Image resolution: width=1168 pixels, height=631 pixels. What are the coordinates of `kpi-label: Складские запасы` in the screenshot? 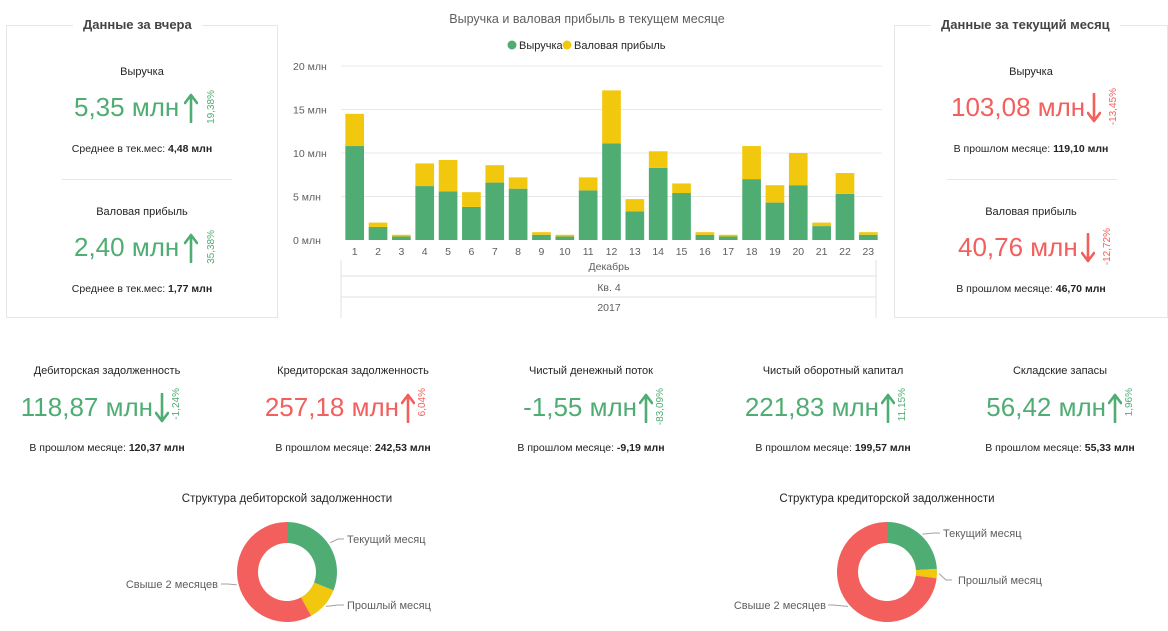 It's located at (1060, 371).